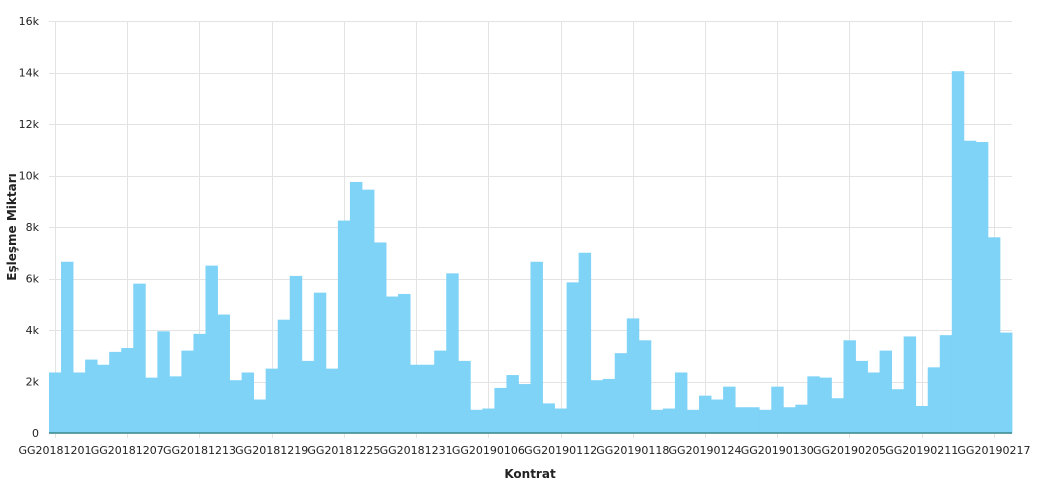  What do you see at coordinates (488, 450) in the screenshot?
I see `x-tick-label: GG20190106` at bounding box center [488, 450].